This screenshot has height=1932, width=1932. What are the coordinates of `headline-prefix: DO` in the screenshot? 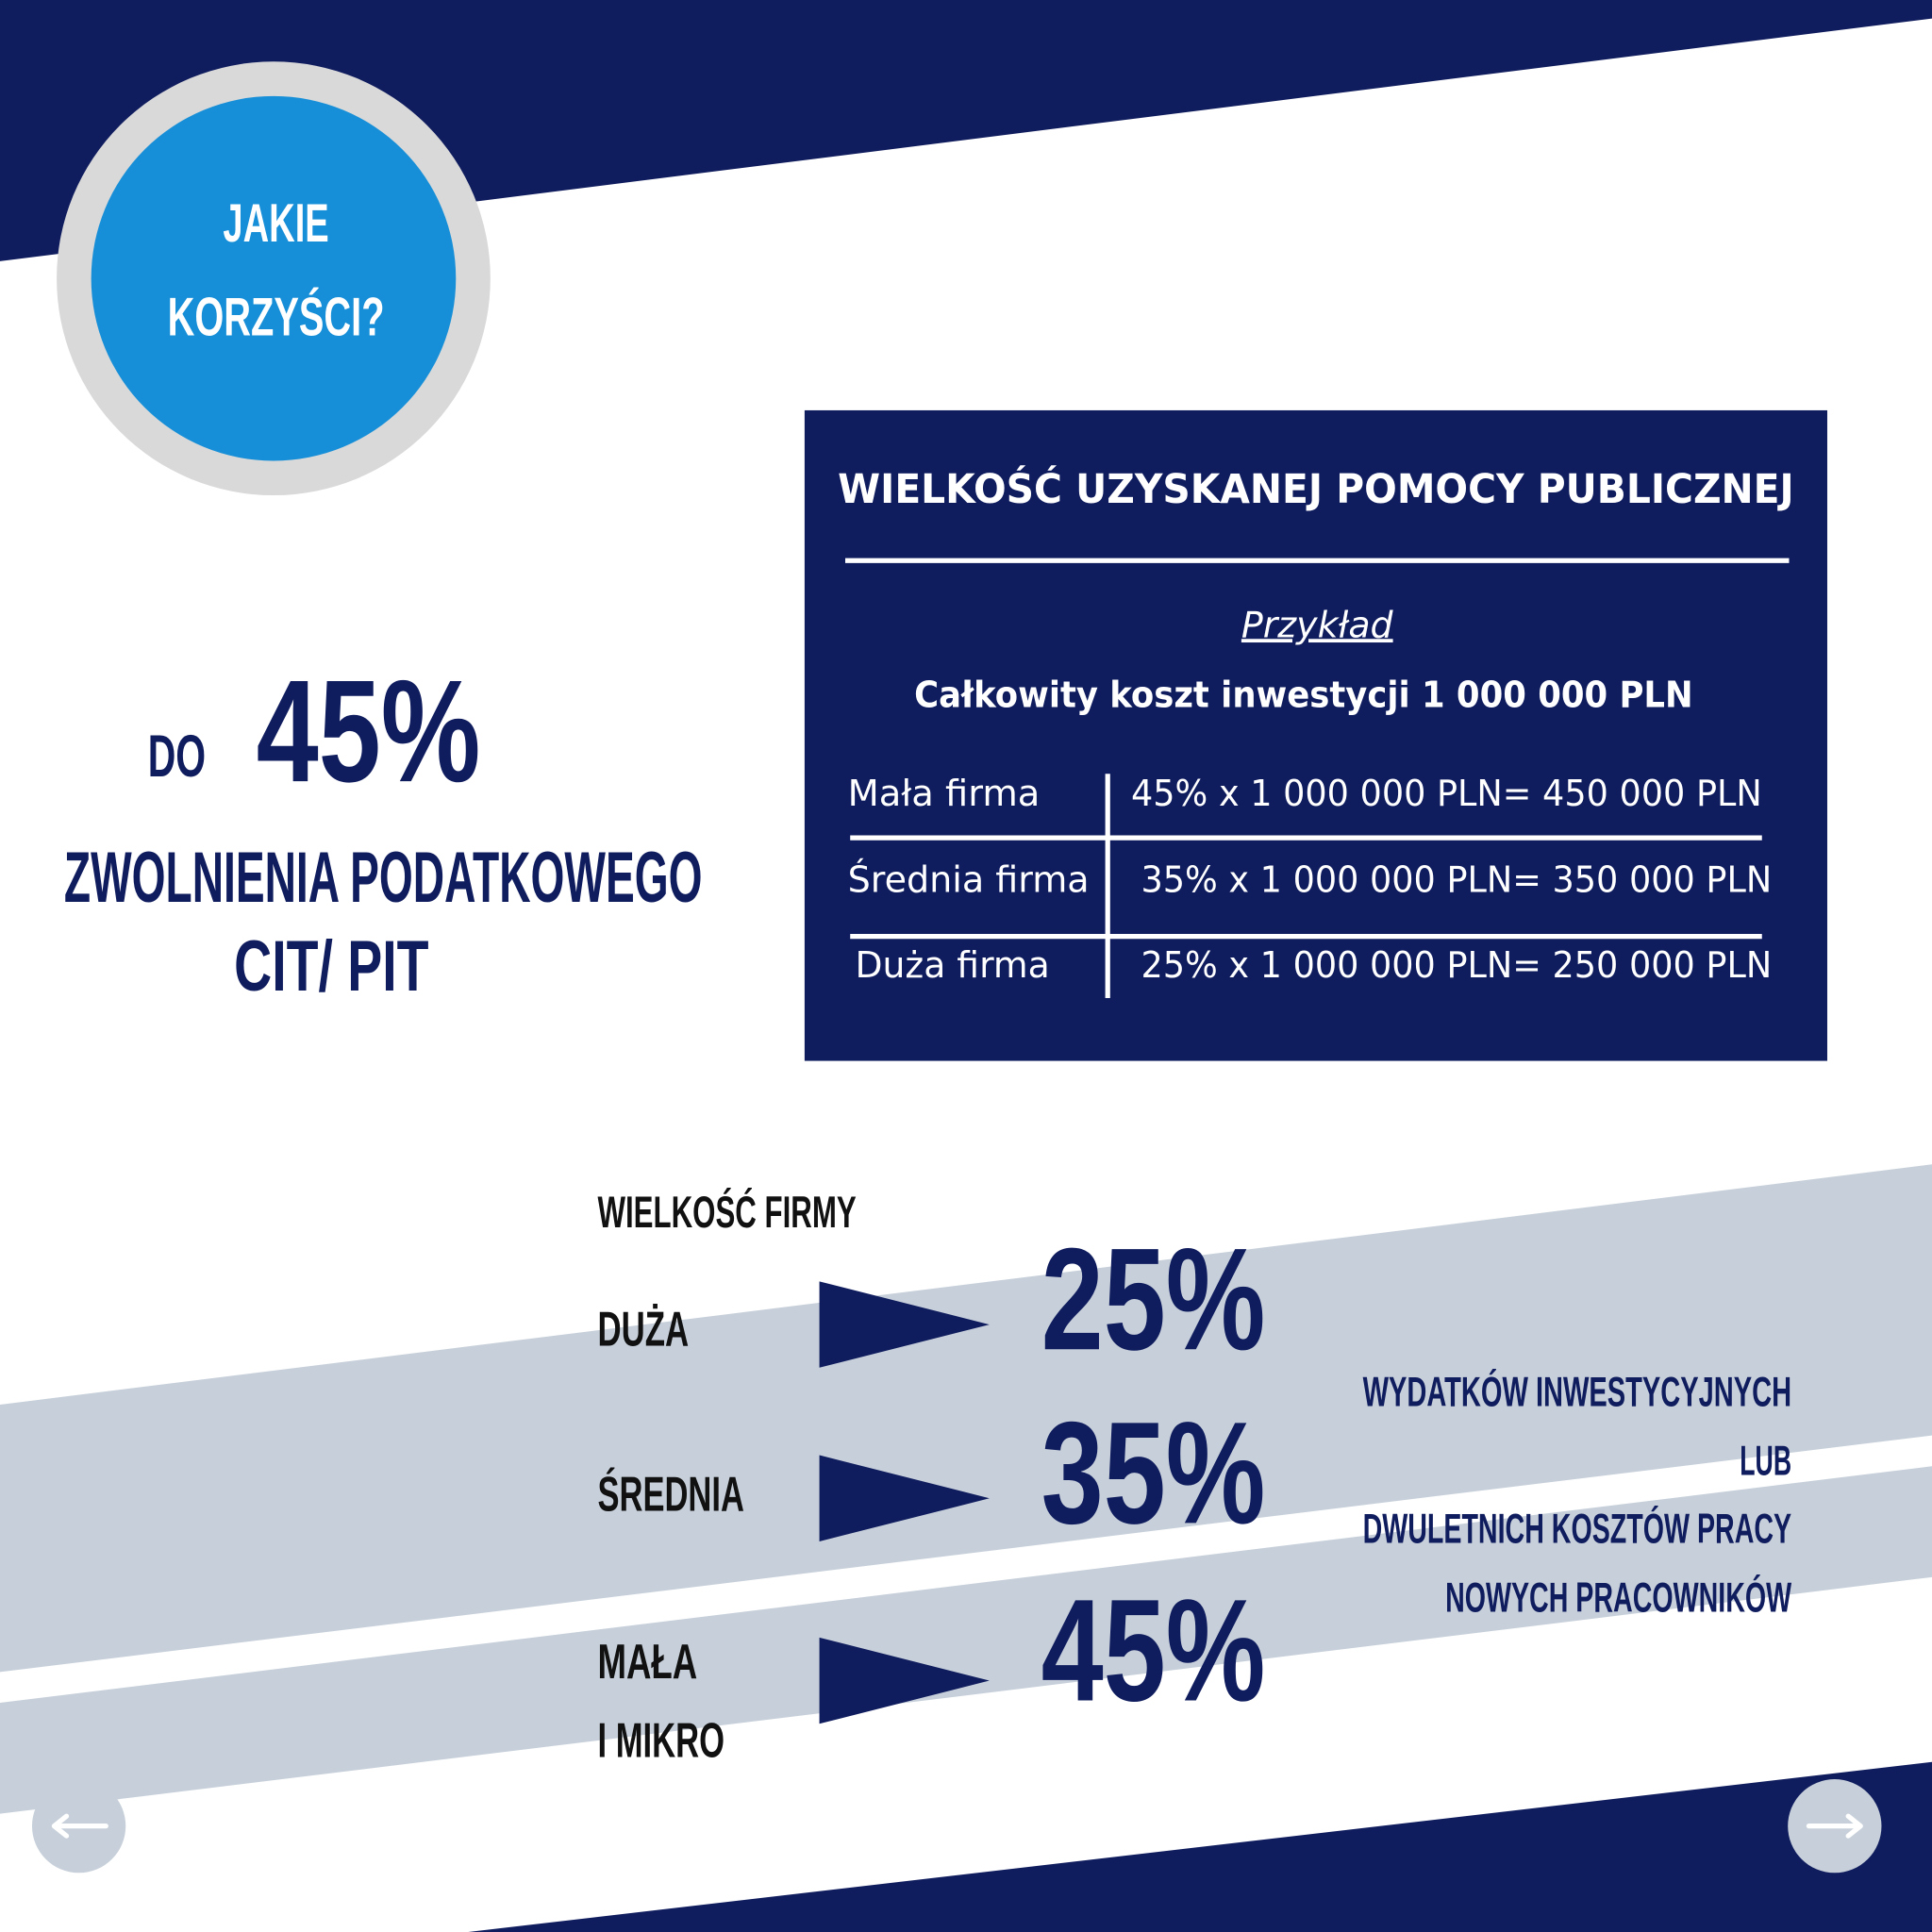 It's located at (177, 757).